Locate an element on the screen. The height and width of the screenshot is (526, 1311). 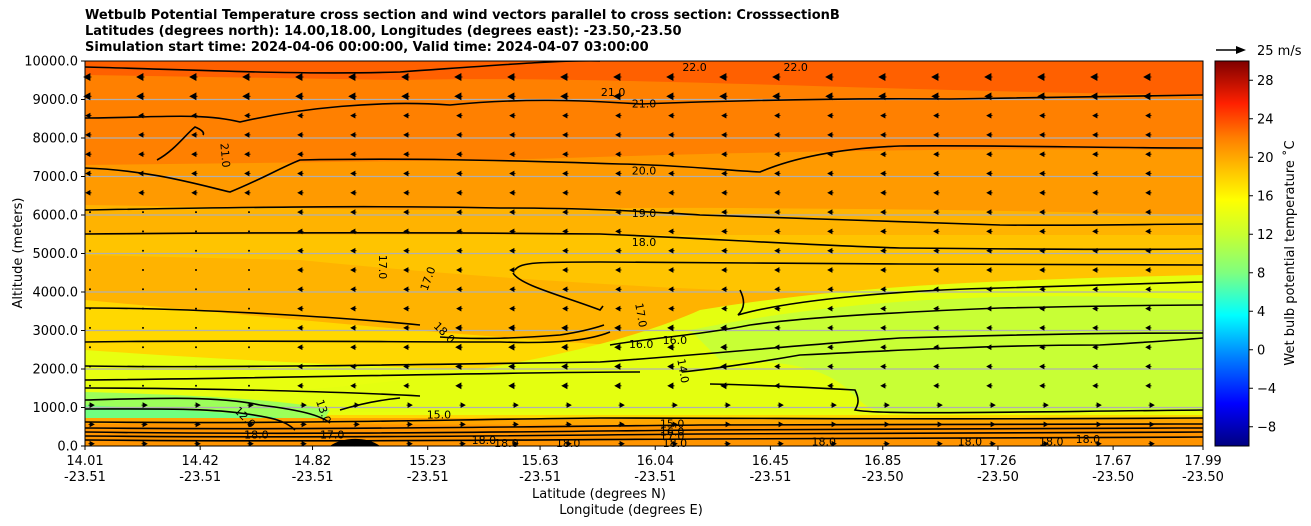
y-axis-label: Altitude (meters) is located at coordinates (18, 253).